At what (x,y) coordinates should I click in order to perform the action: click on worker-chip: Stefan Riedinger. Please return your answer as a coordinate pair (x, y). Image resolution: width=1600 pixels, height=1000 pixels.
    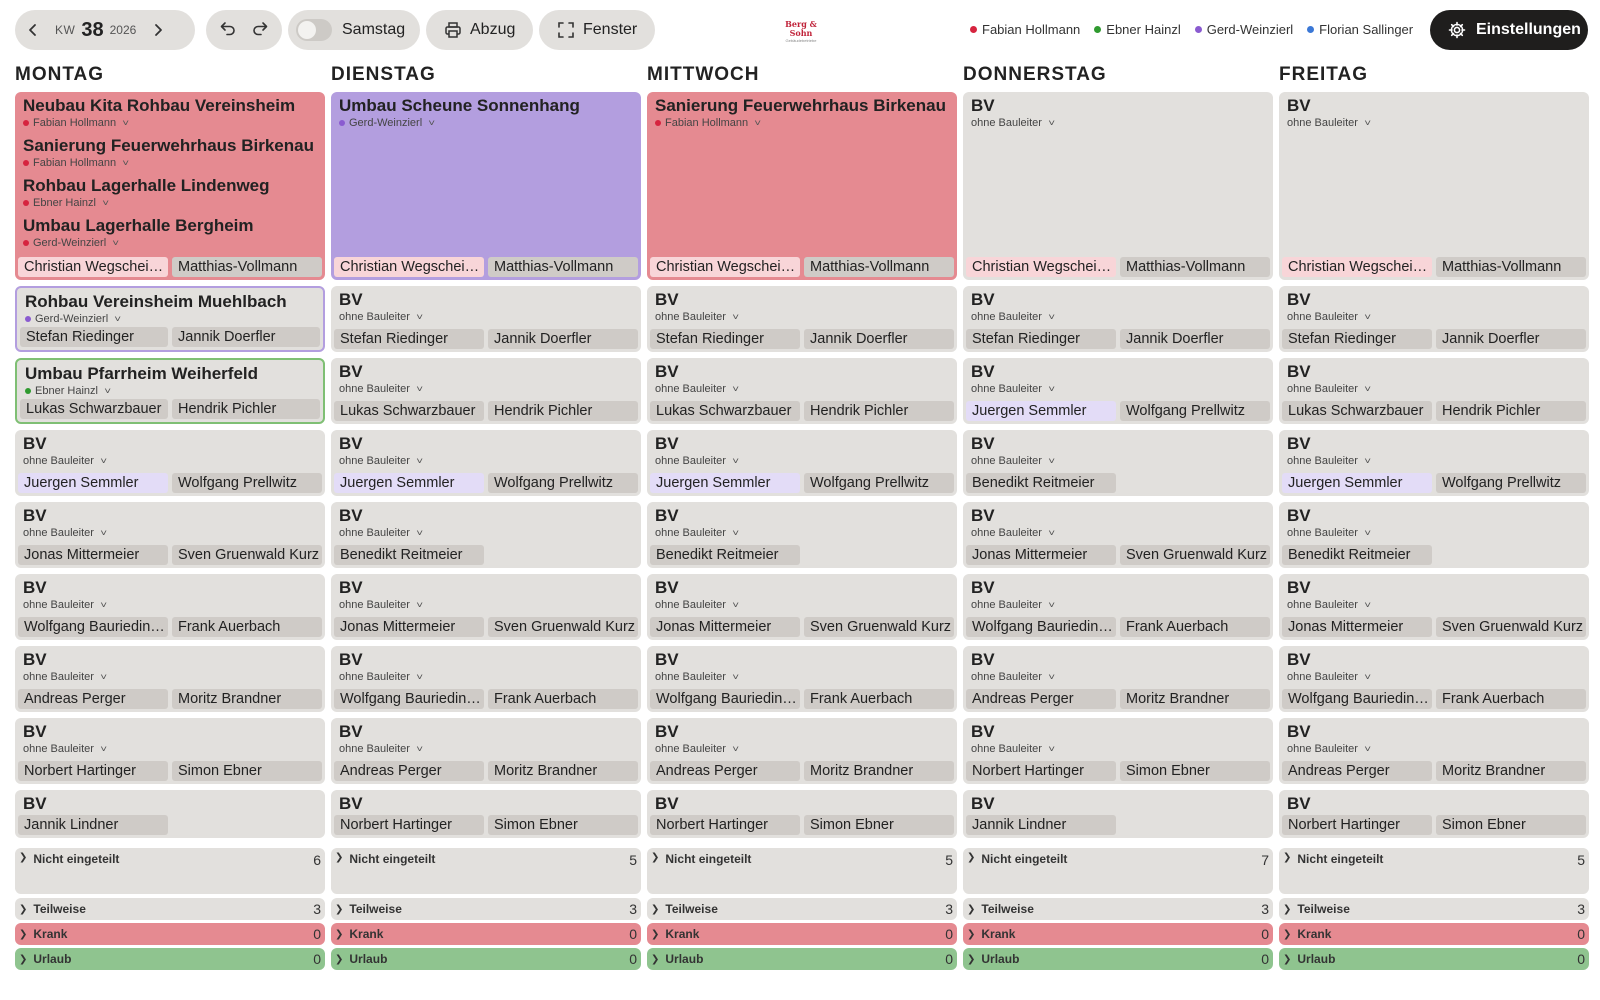
    Looking at the image, I should click on (1357, 339).